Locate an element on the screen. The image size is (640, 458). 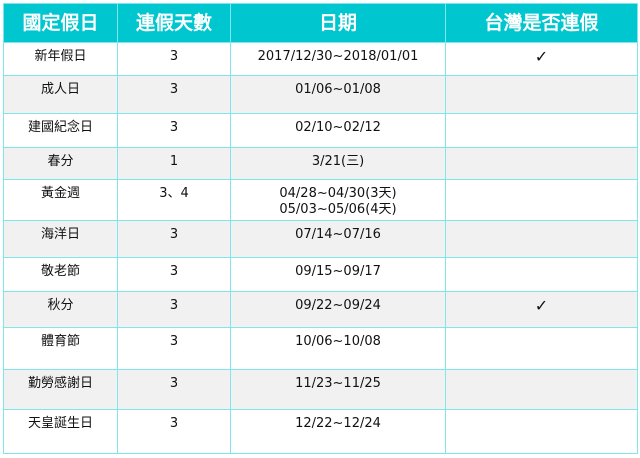
holiday-cell-text: 新年假日 is located at coordinates (60, 56).